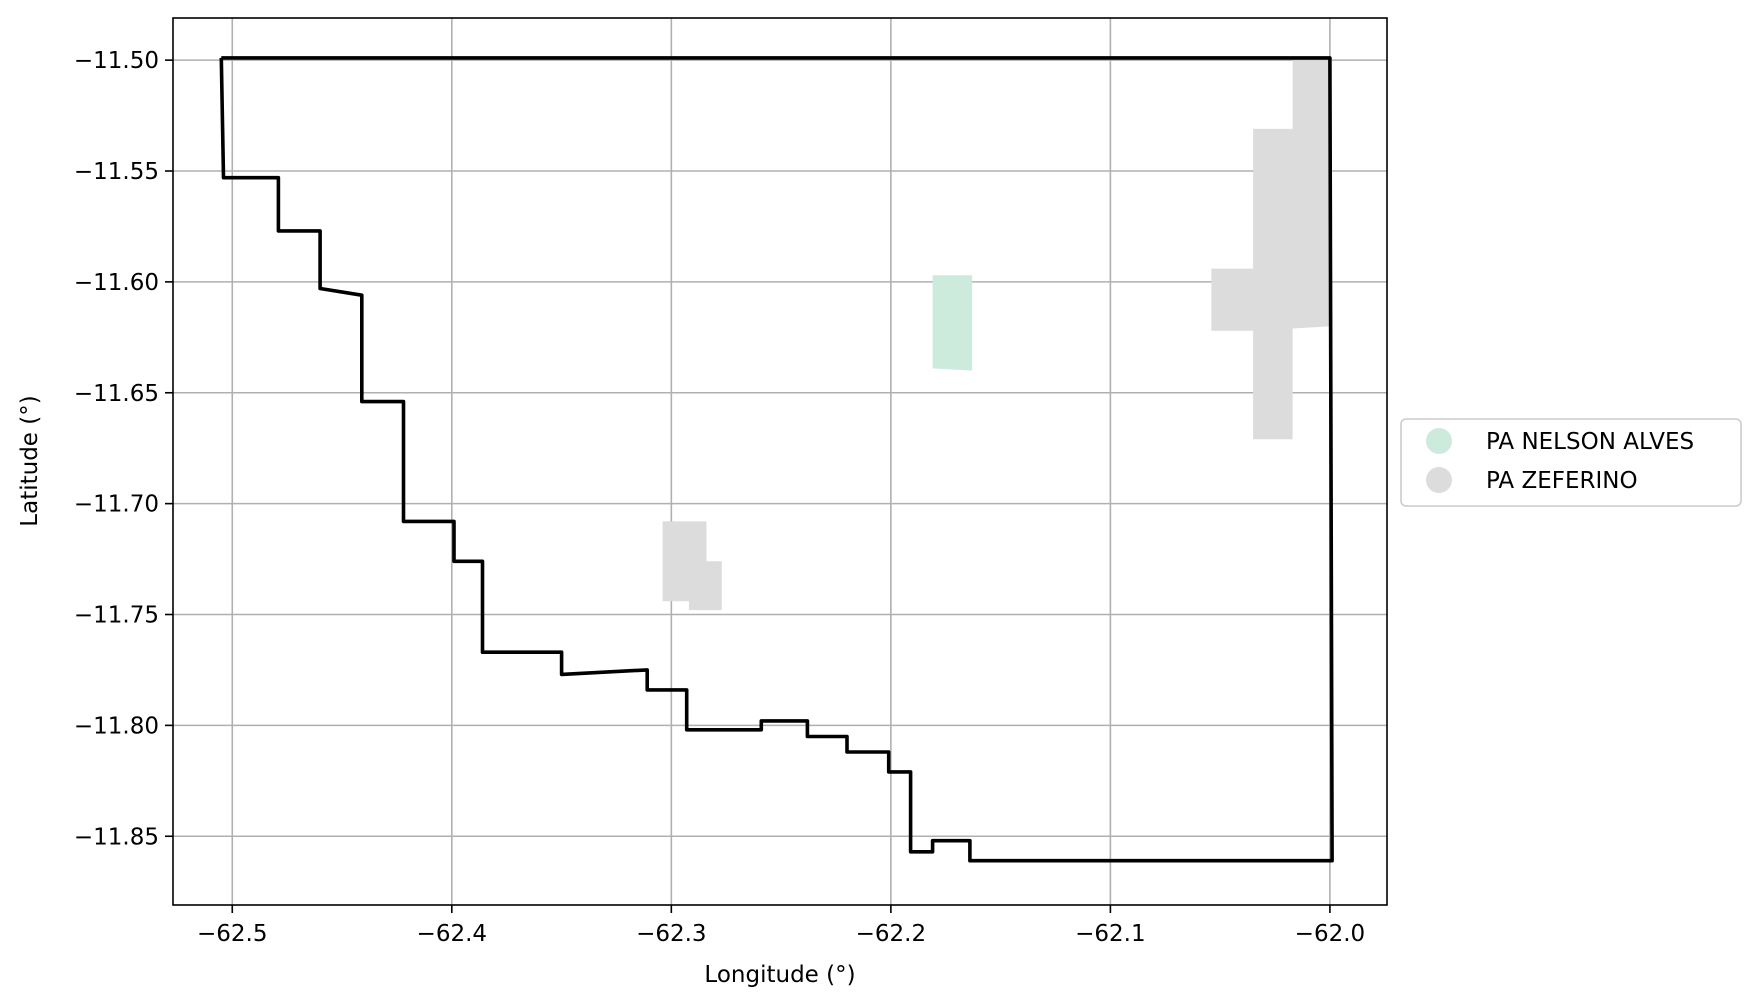 This screenshot has height=1006, width=1755. What do you see at coordinates (1590, 442) in the screenshot?
I see `legend-label-nelson-alves: PA NELSON ALVES` at bounding box center [1590, 442].